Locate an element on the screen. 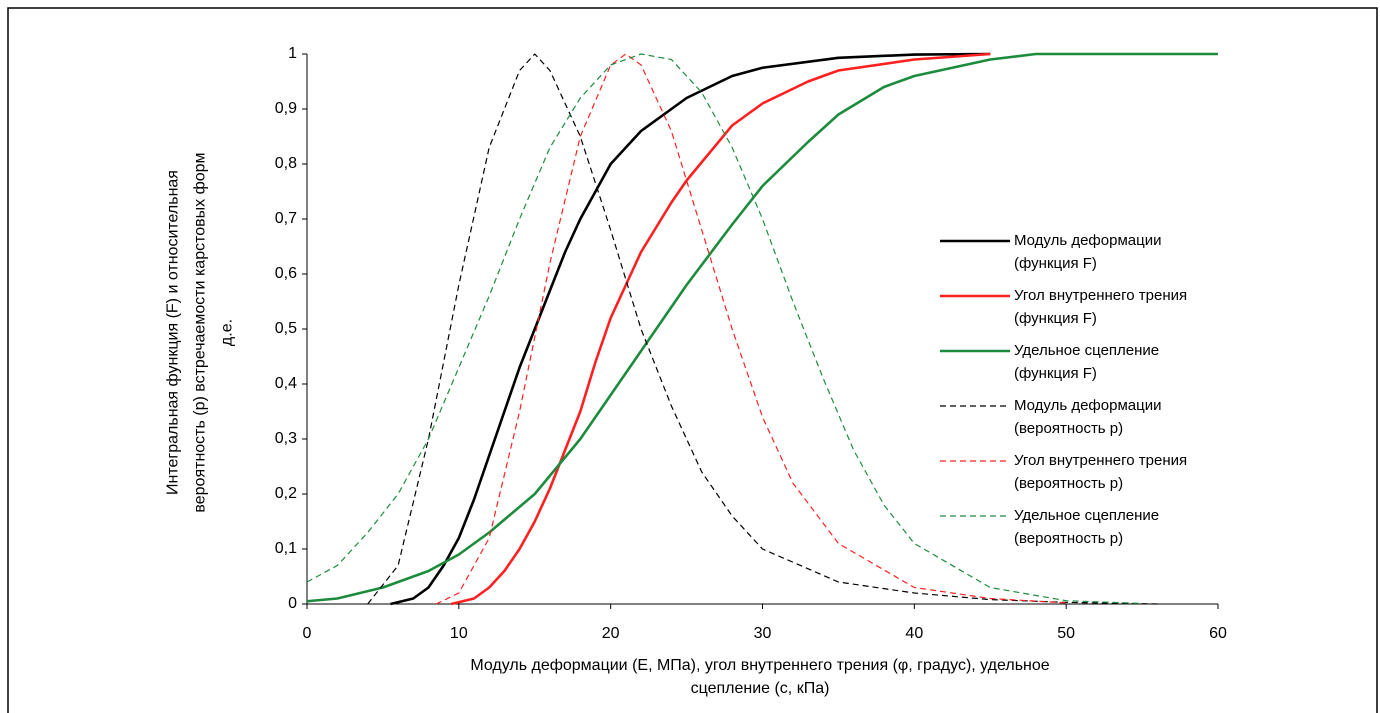 The height and width of the screenshot is (713, 1380). legend-label: Модуль деформации (вероятность р) is located at coordinates (1088, 417).